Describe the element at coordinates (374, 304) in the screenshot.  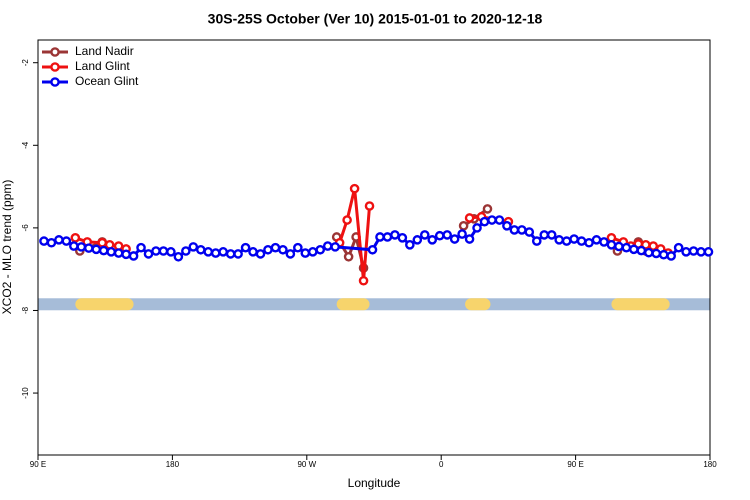
I see `ocean-strip` at that location.